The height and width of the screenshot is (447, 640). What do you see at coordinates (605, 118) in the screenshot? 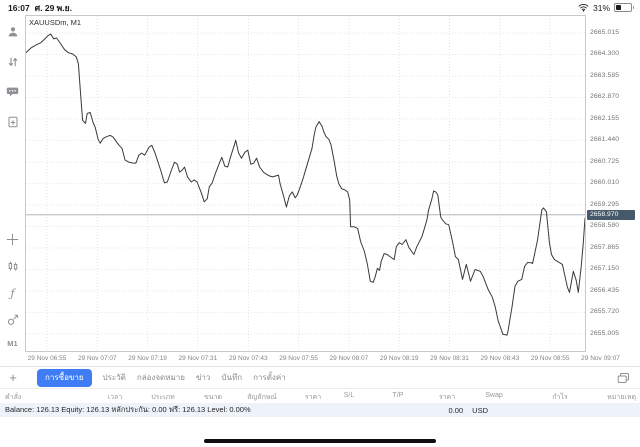
I see `price-tick-label: 2662.155` at bounding box center [605, 118].